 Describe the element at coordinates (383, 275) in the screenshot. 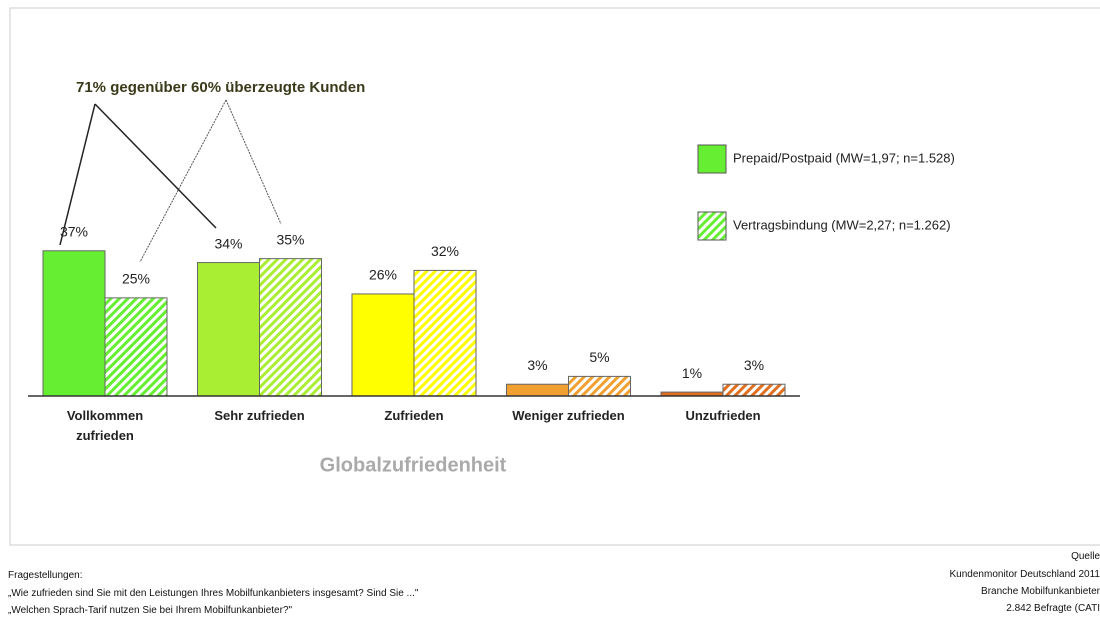

I see `value-label: 26%` at that location.